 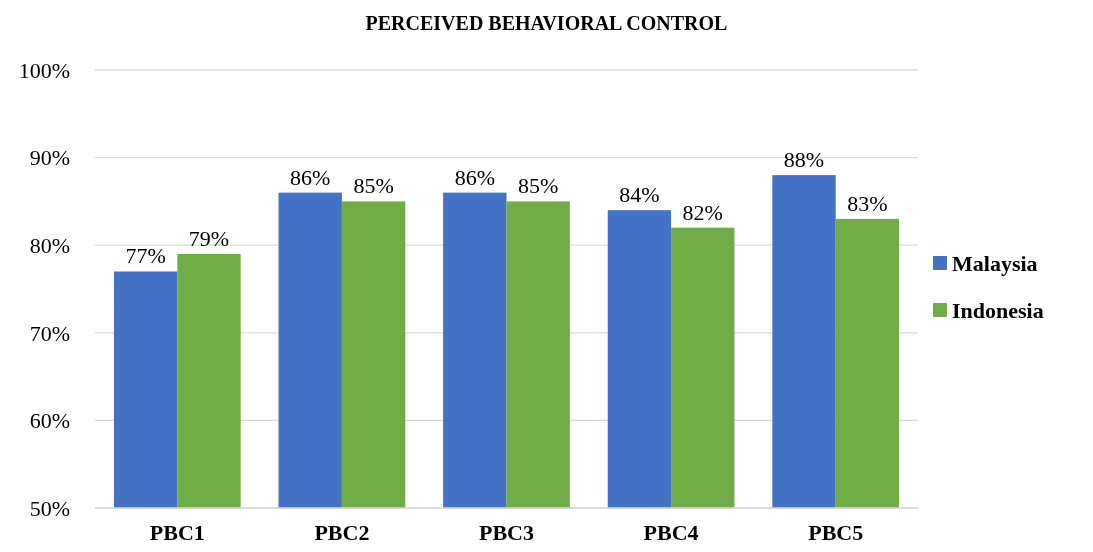 I want to click on y-tick-label: 50%, so click(x=49, y=508).